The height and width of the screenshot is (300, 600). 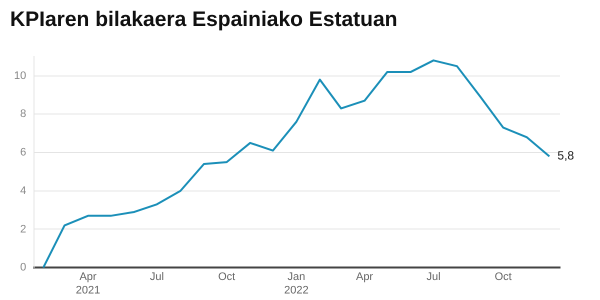 I want to click on data-label: 5,8, so click(x=565, y=155).